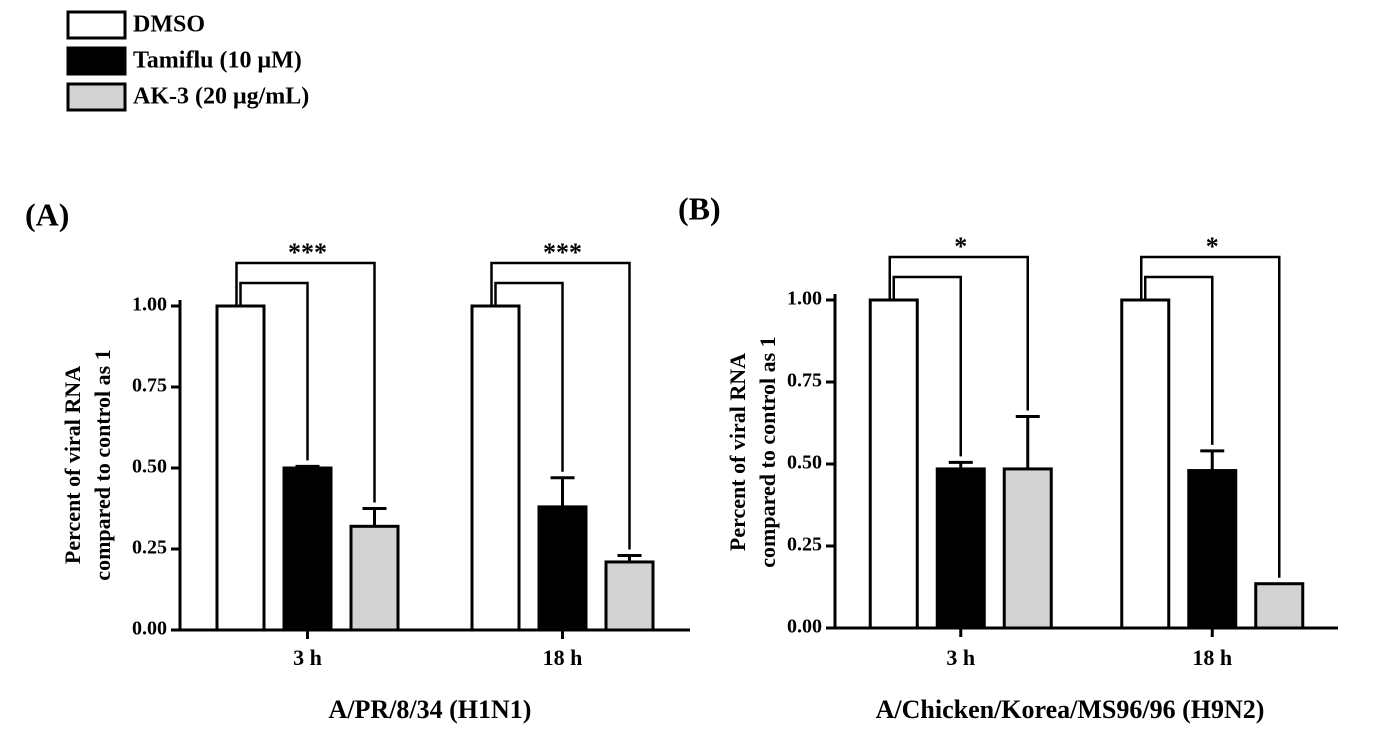  I want to click on legend-label: AK-3 (20 μg/mL), so click(221, 97).